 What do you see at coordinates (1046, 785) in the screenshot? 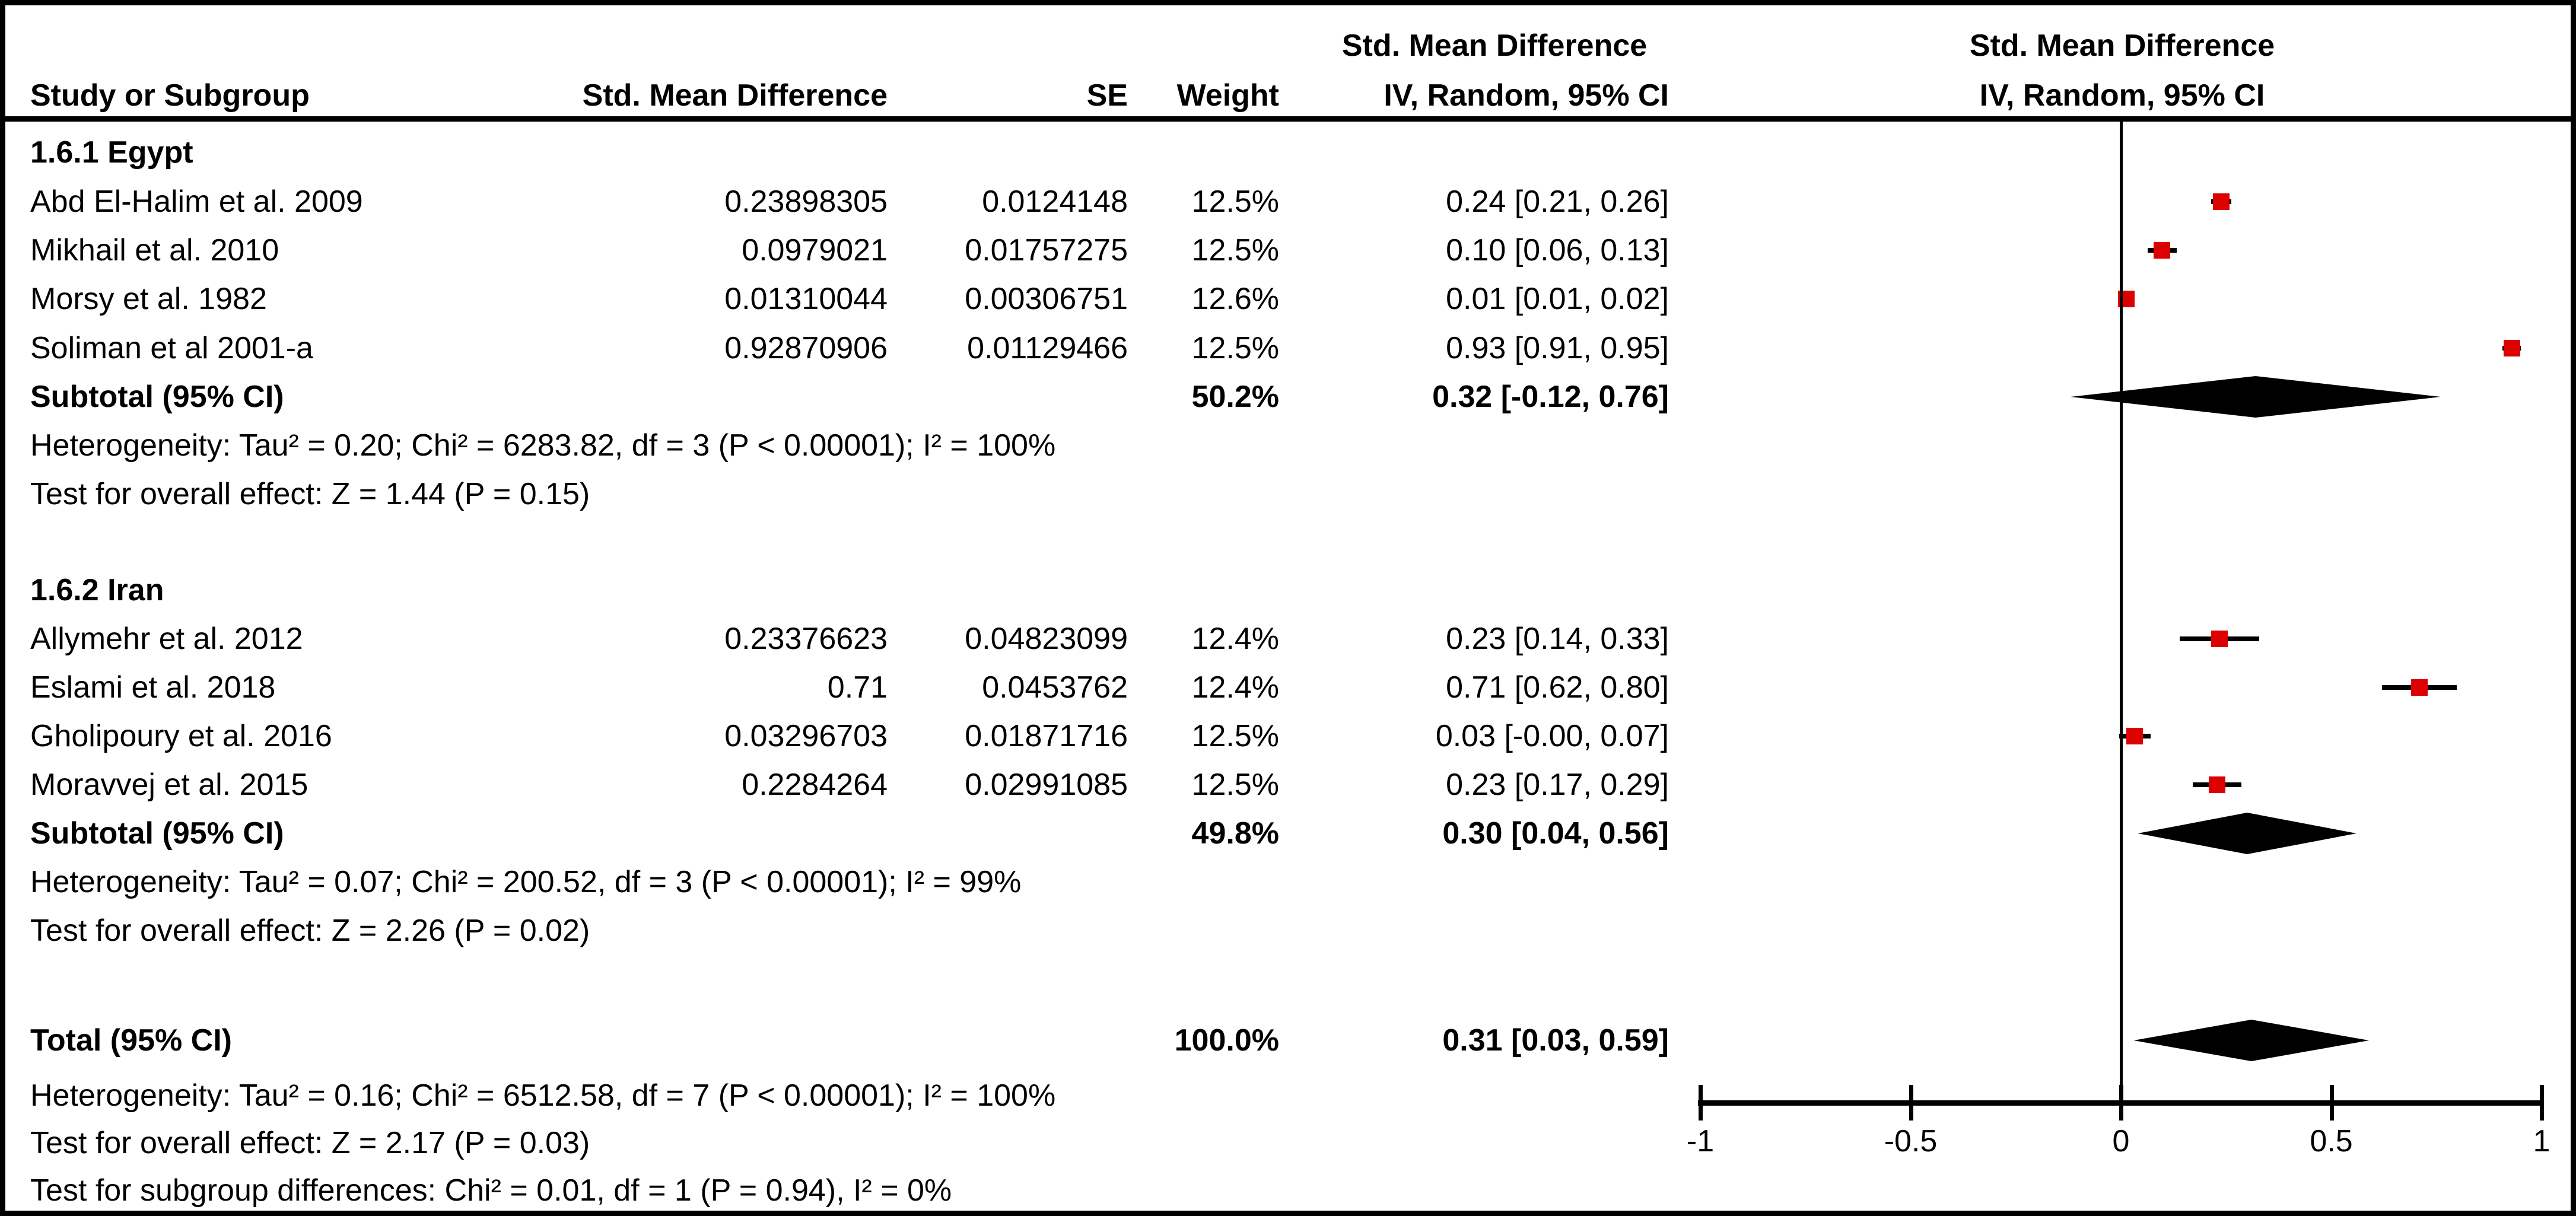
I see `study-row-se: 0.02991085` at bounding box center [1046, 785].